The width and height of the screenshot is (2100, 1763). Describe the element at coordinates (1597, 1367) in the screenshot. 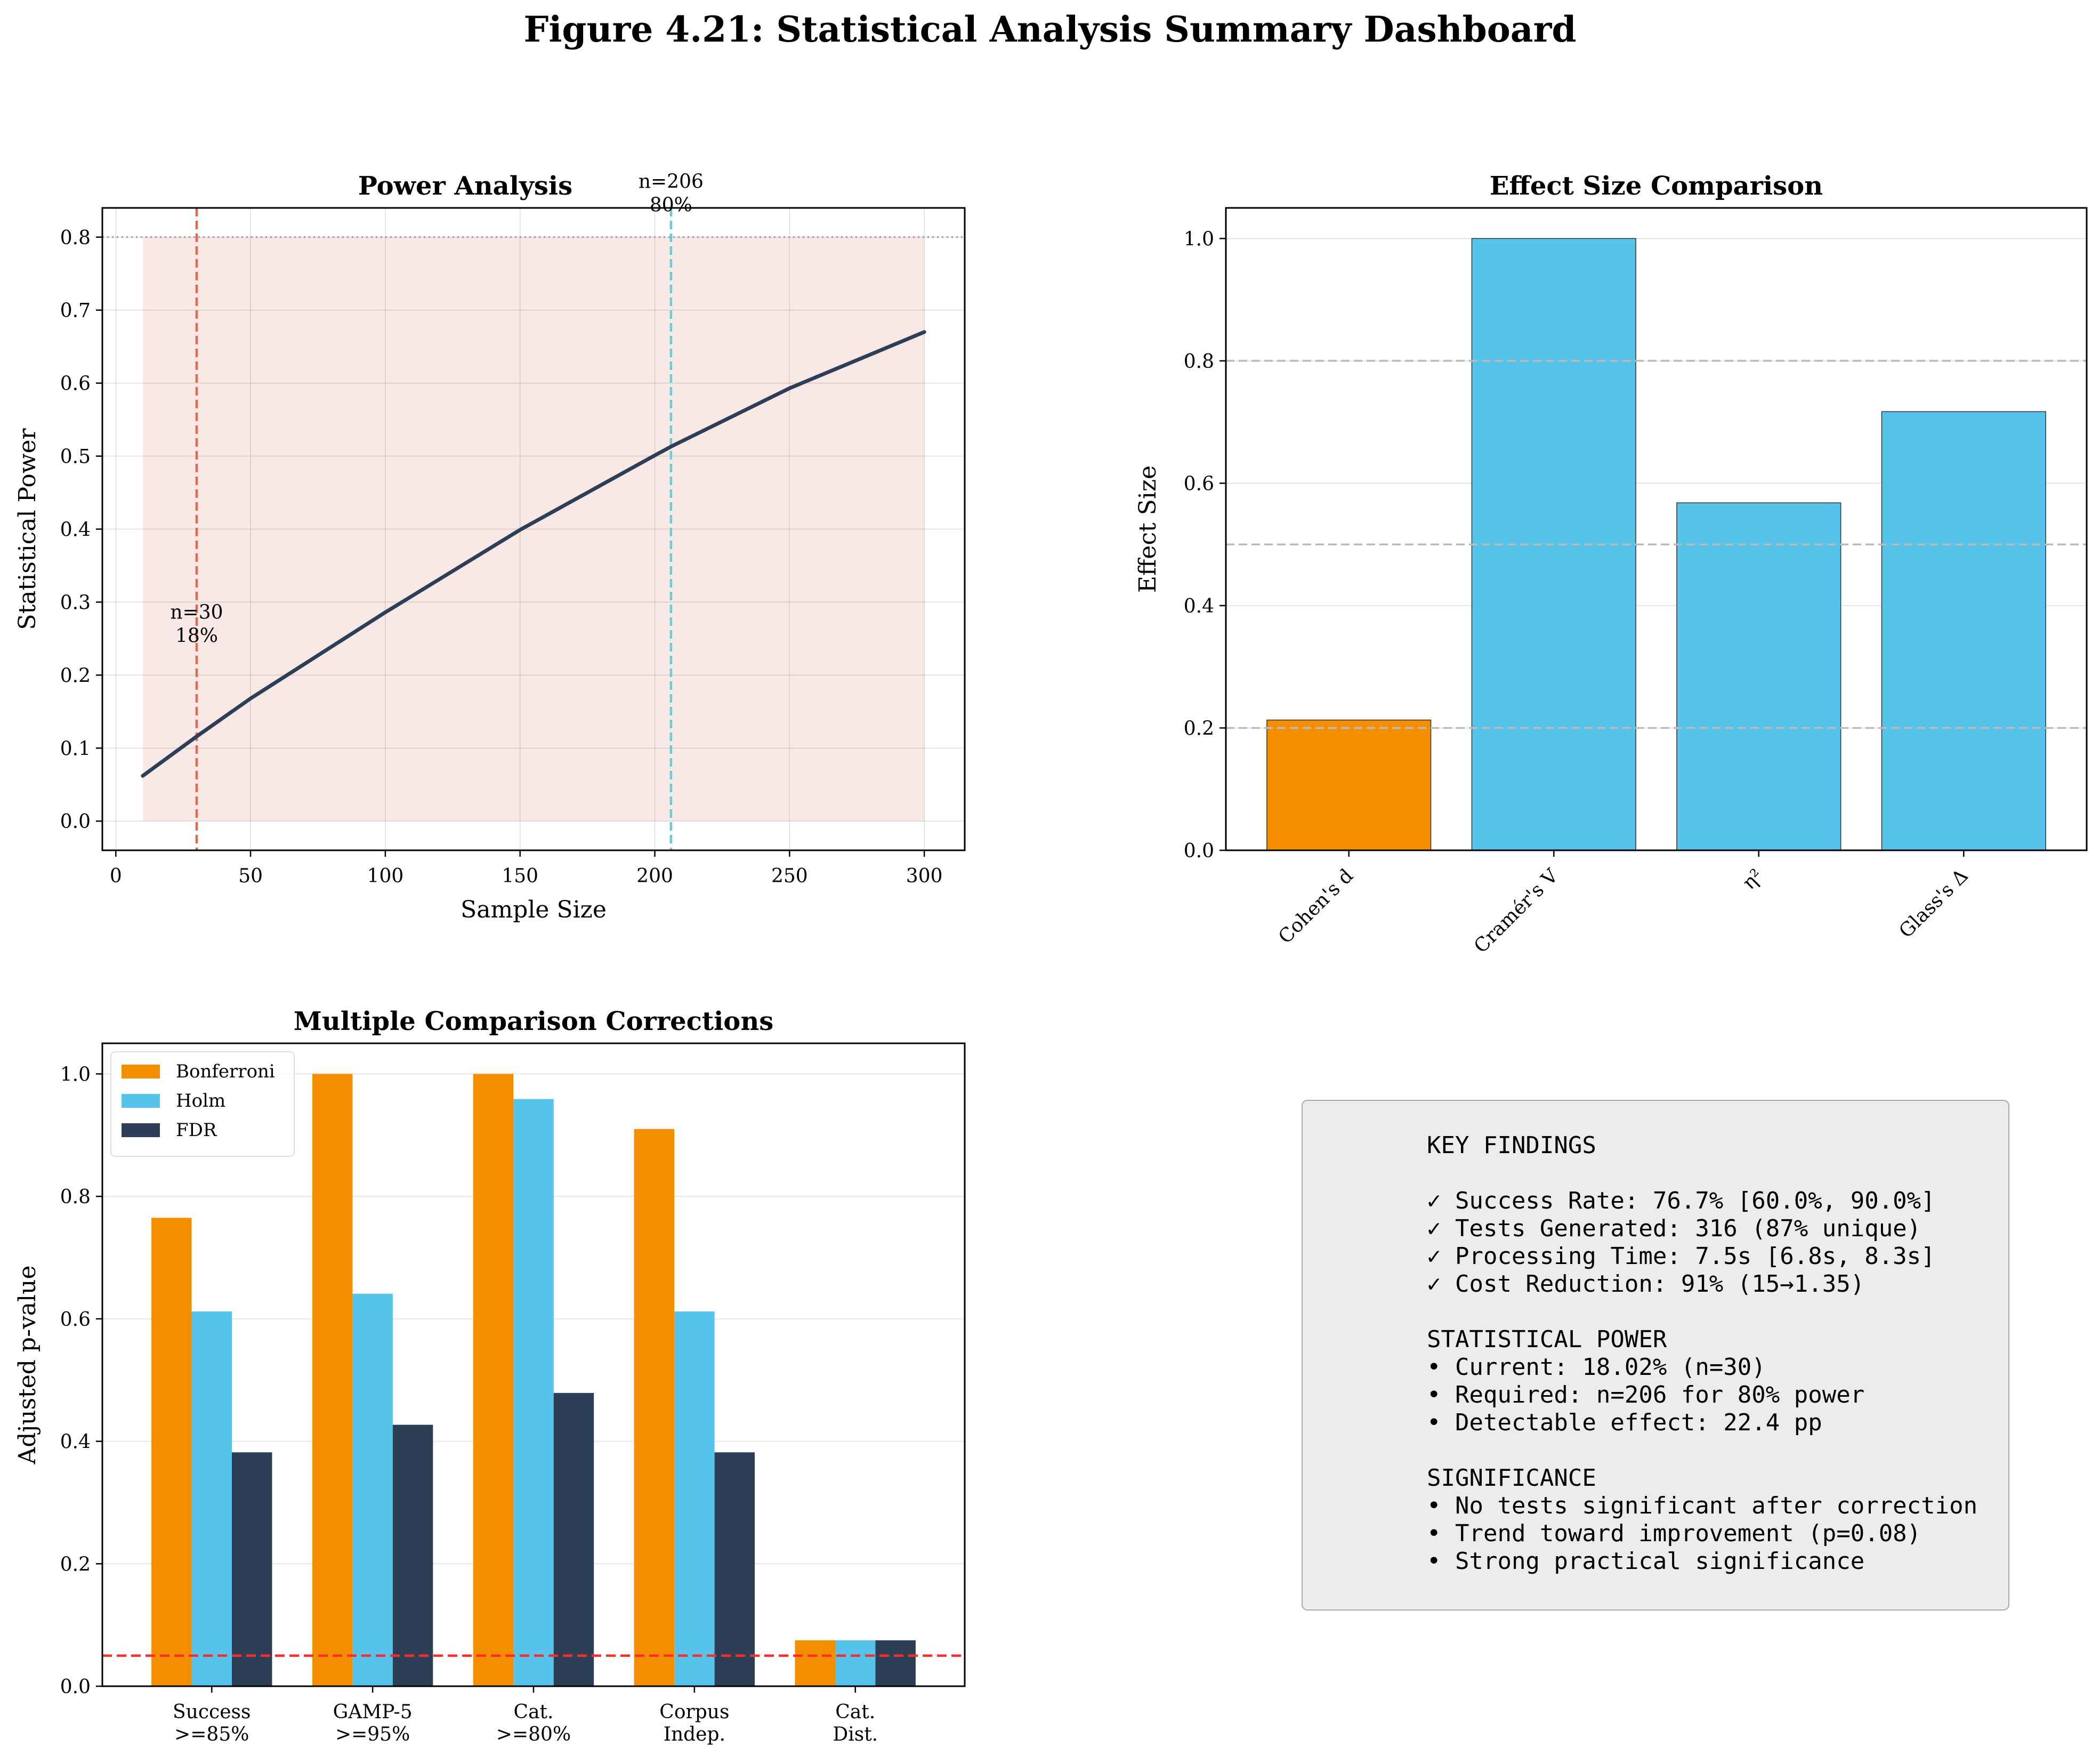

I see `key-findings-line: • Current: 18.02% (n=30)` at that location.